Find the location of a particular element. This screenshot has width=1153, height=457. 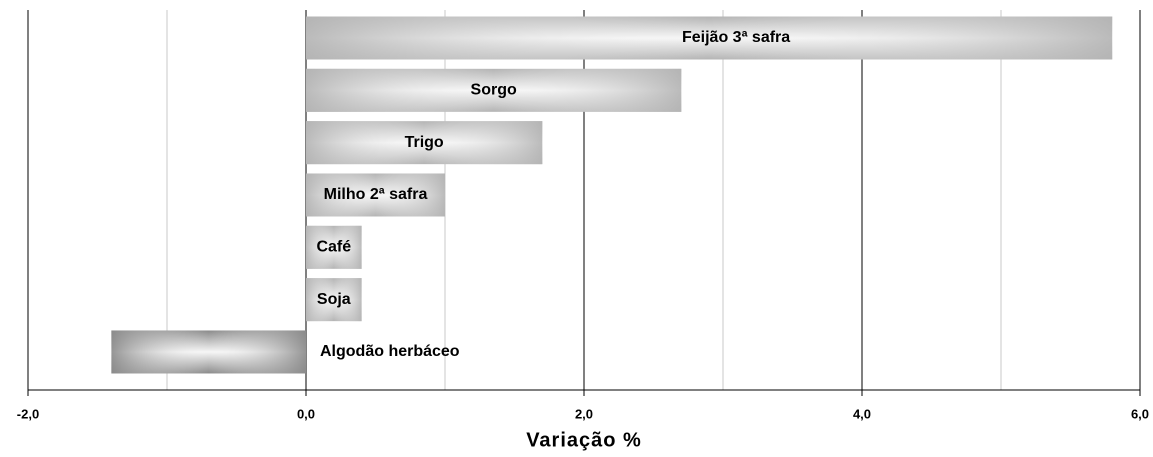

x-tick-label: 6,0 is located at coordinates (1140, 413).